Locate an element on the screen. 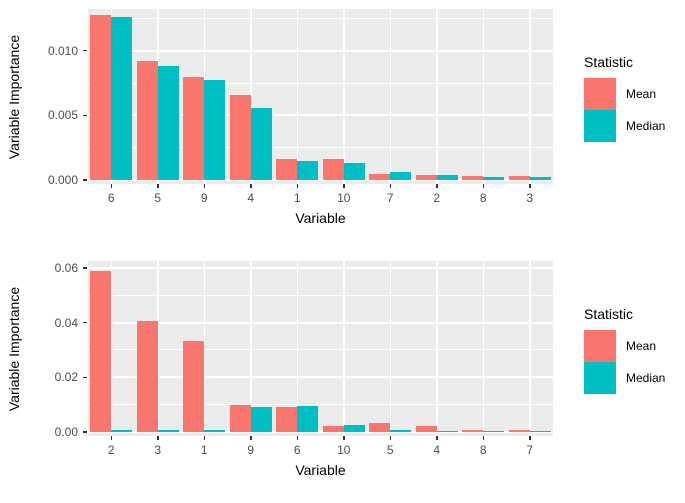 This screenshot has height=503, width=685. y-tick-label: 0.06 is located at coordinates (66, 267).